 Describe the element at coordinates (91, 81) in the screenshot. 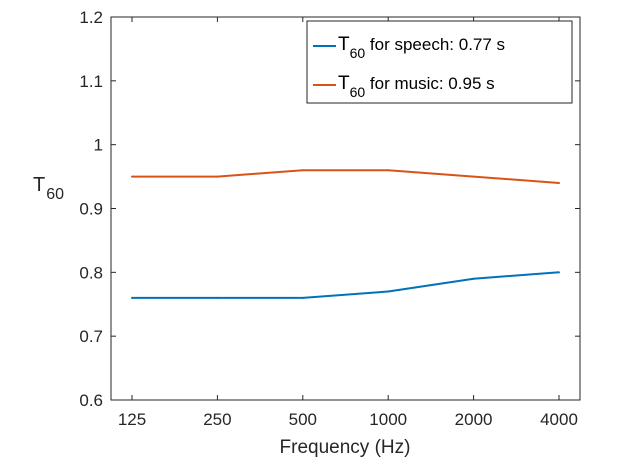

I see `y-tick-label: 1.1` at that location.